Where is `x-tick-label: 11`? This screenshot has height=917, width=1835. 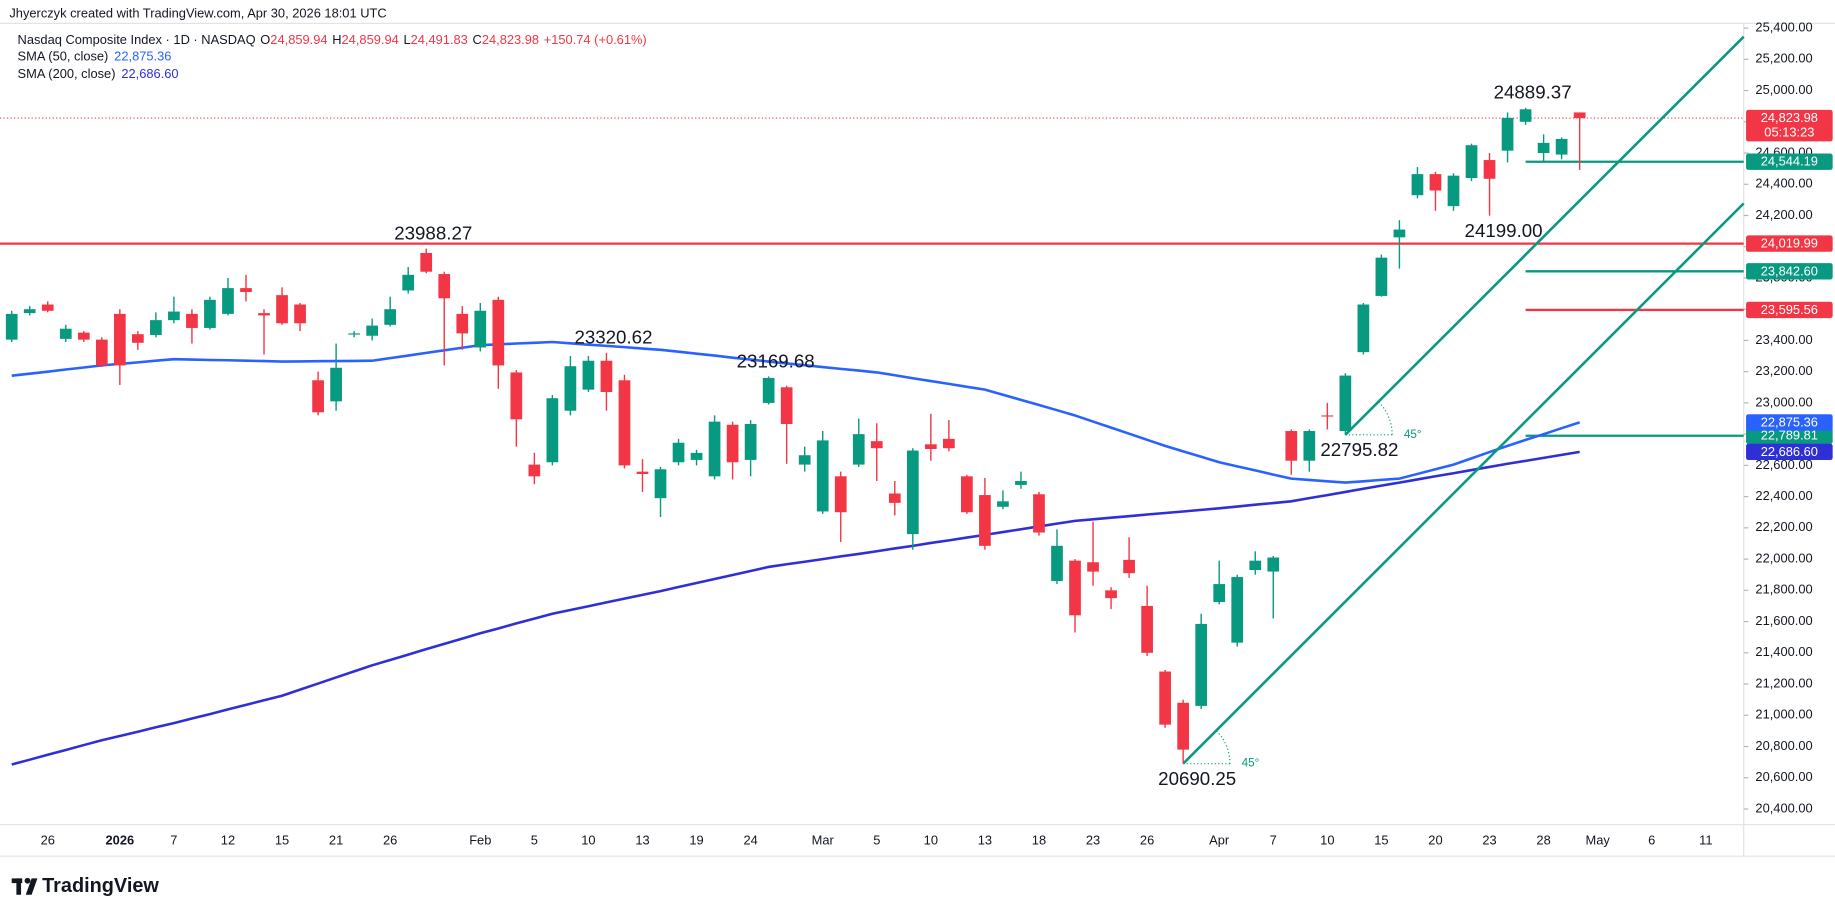
x-tick-label: 11 is located at coordinates (1705, 839).